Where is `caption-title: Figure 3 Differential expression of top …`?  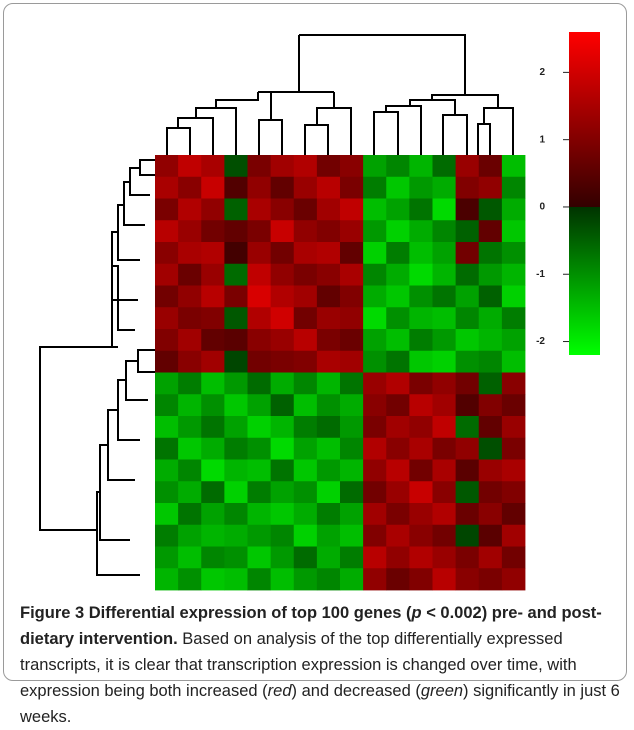
caption-title: Figure 3 Differential expression of top … is located at coordinates (216, 613).